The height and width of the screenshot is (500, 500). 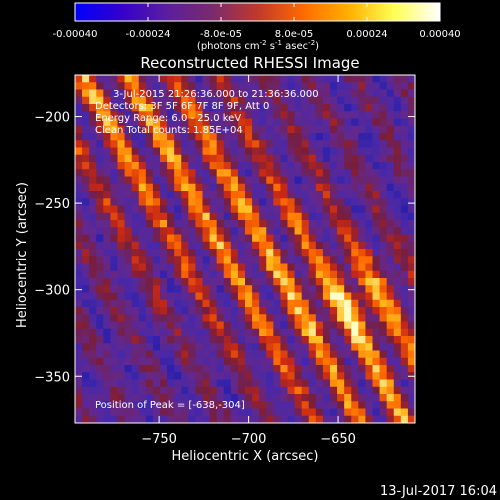 I want to click on y-tick-label: −300, so click(x=52, y=291).